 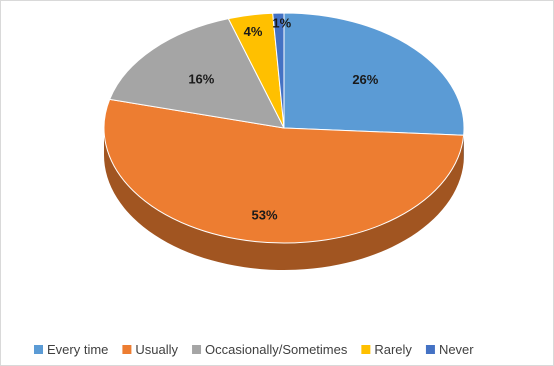 I want to click on pie-slice-never, so click(x=278, y=70).